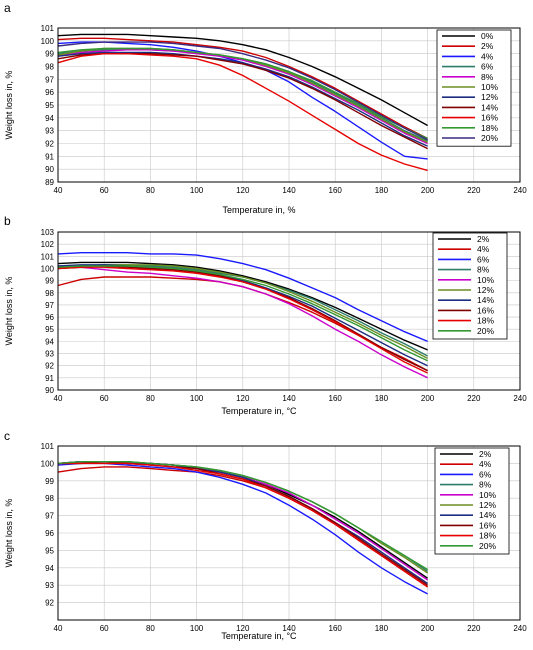 Image resolution: width=533 pixels, height=650 pixels. I want to click on series-line-8pct, so click(242, 97).